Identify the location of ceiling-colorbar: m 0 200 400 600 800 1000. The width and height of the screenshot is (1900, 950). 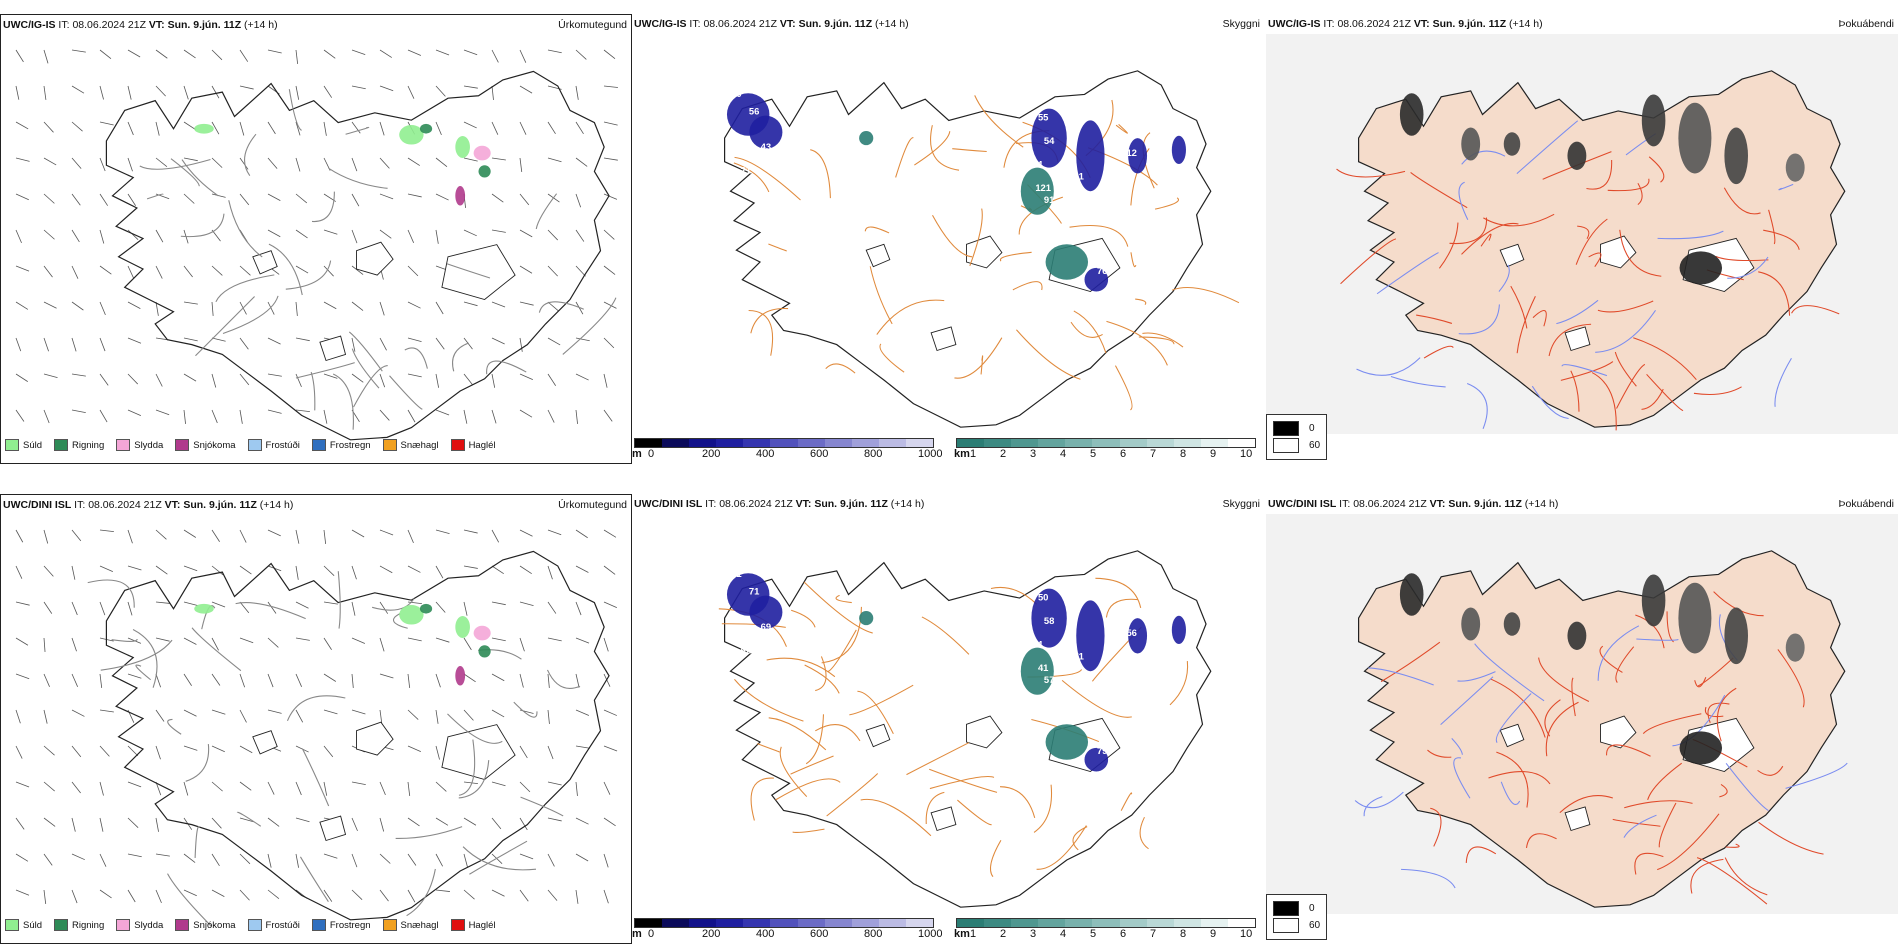
(787, 449).